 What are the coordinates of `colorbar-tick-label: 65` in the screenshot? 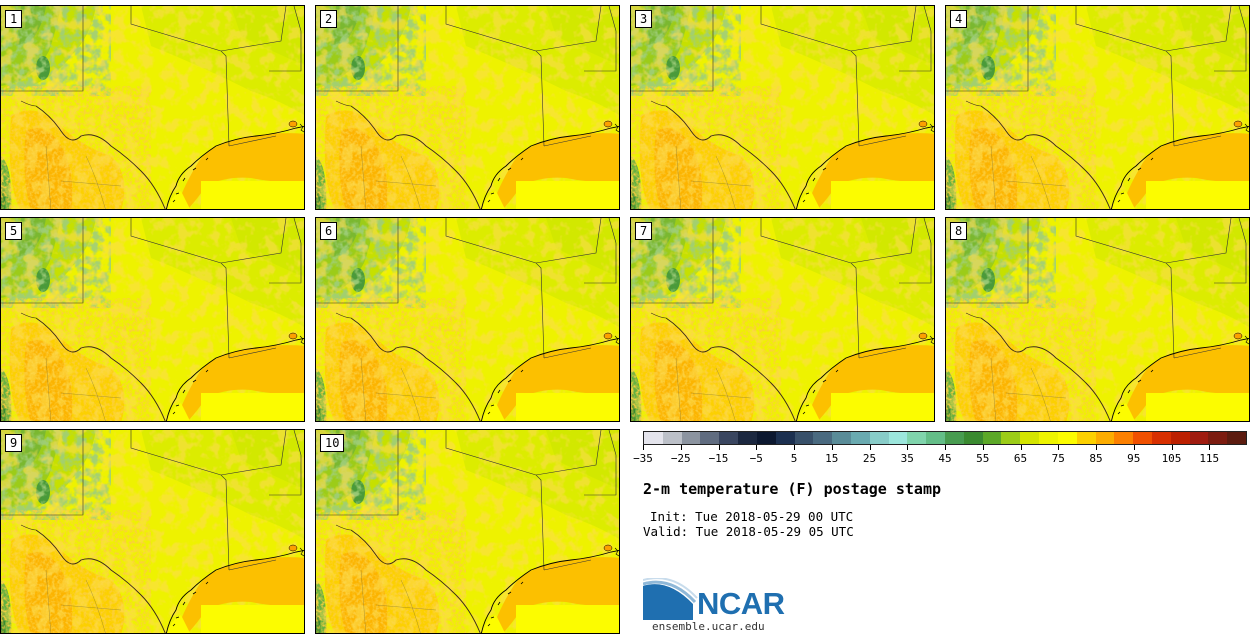 It's located at (1020, 458).